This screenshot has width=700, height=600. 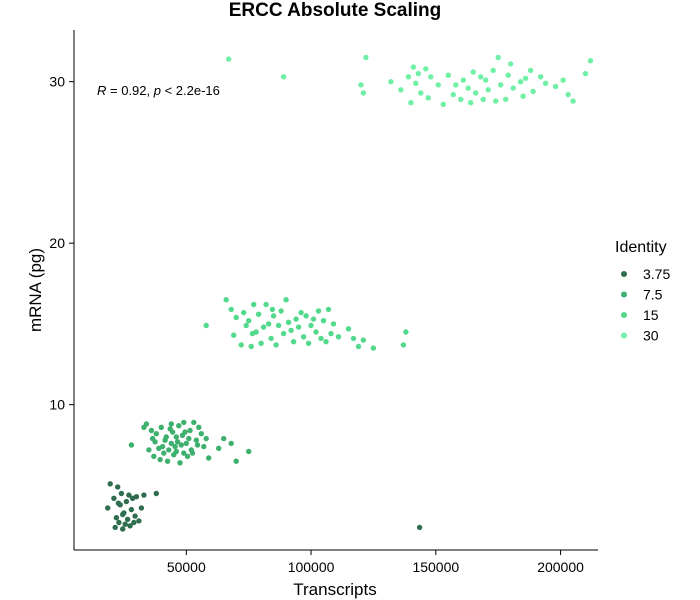 What do you see at coordinates (35, 290) in the screenshot?
I see `y-axis-title: mRNA (pg)` at bounding box center [35, 290].